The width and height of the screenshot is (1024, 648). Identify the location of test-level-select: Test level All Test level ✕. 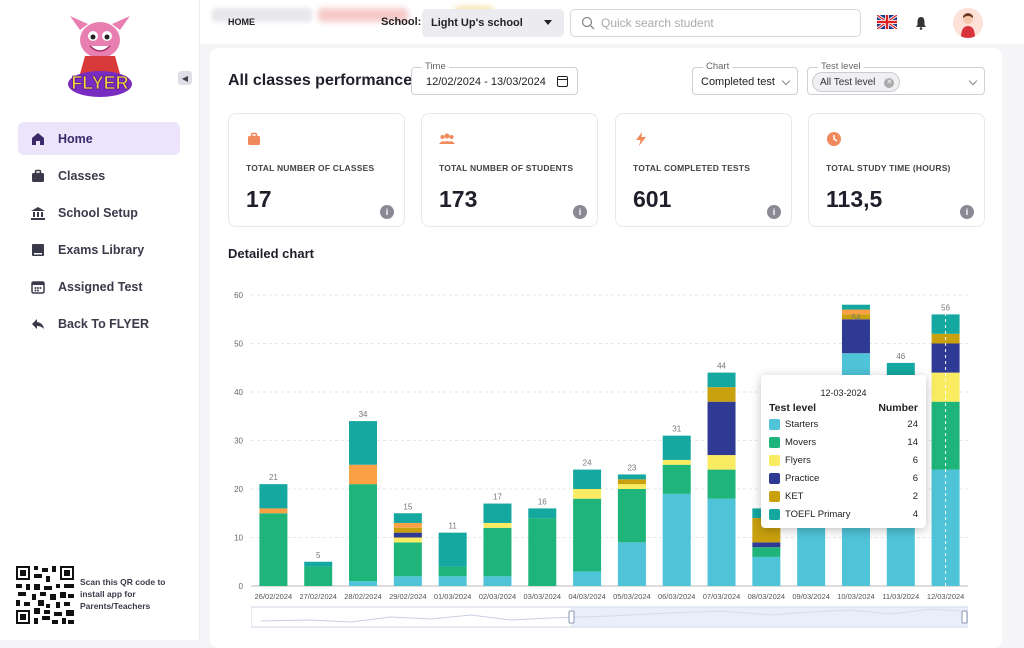
(896, 78).